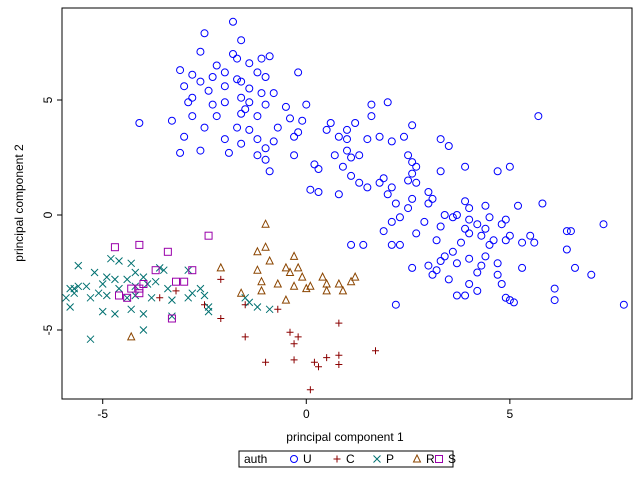  What do you see at coordinates (161, 277) in the screenshot?
I see `series-S` at bounding box center [161, 277].